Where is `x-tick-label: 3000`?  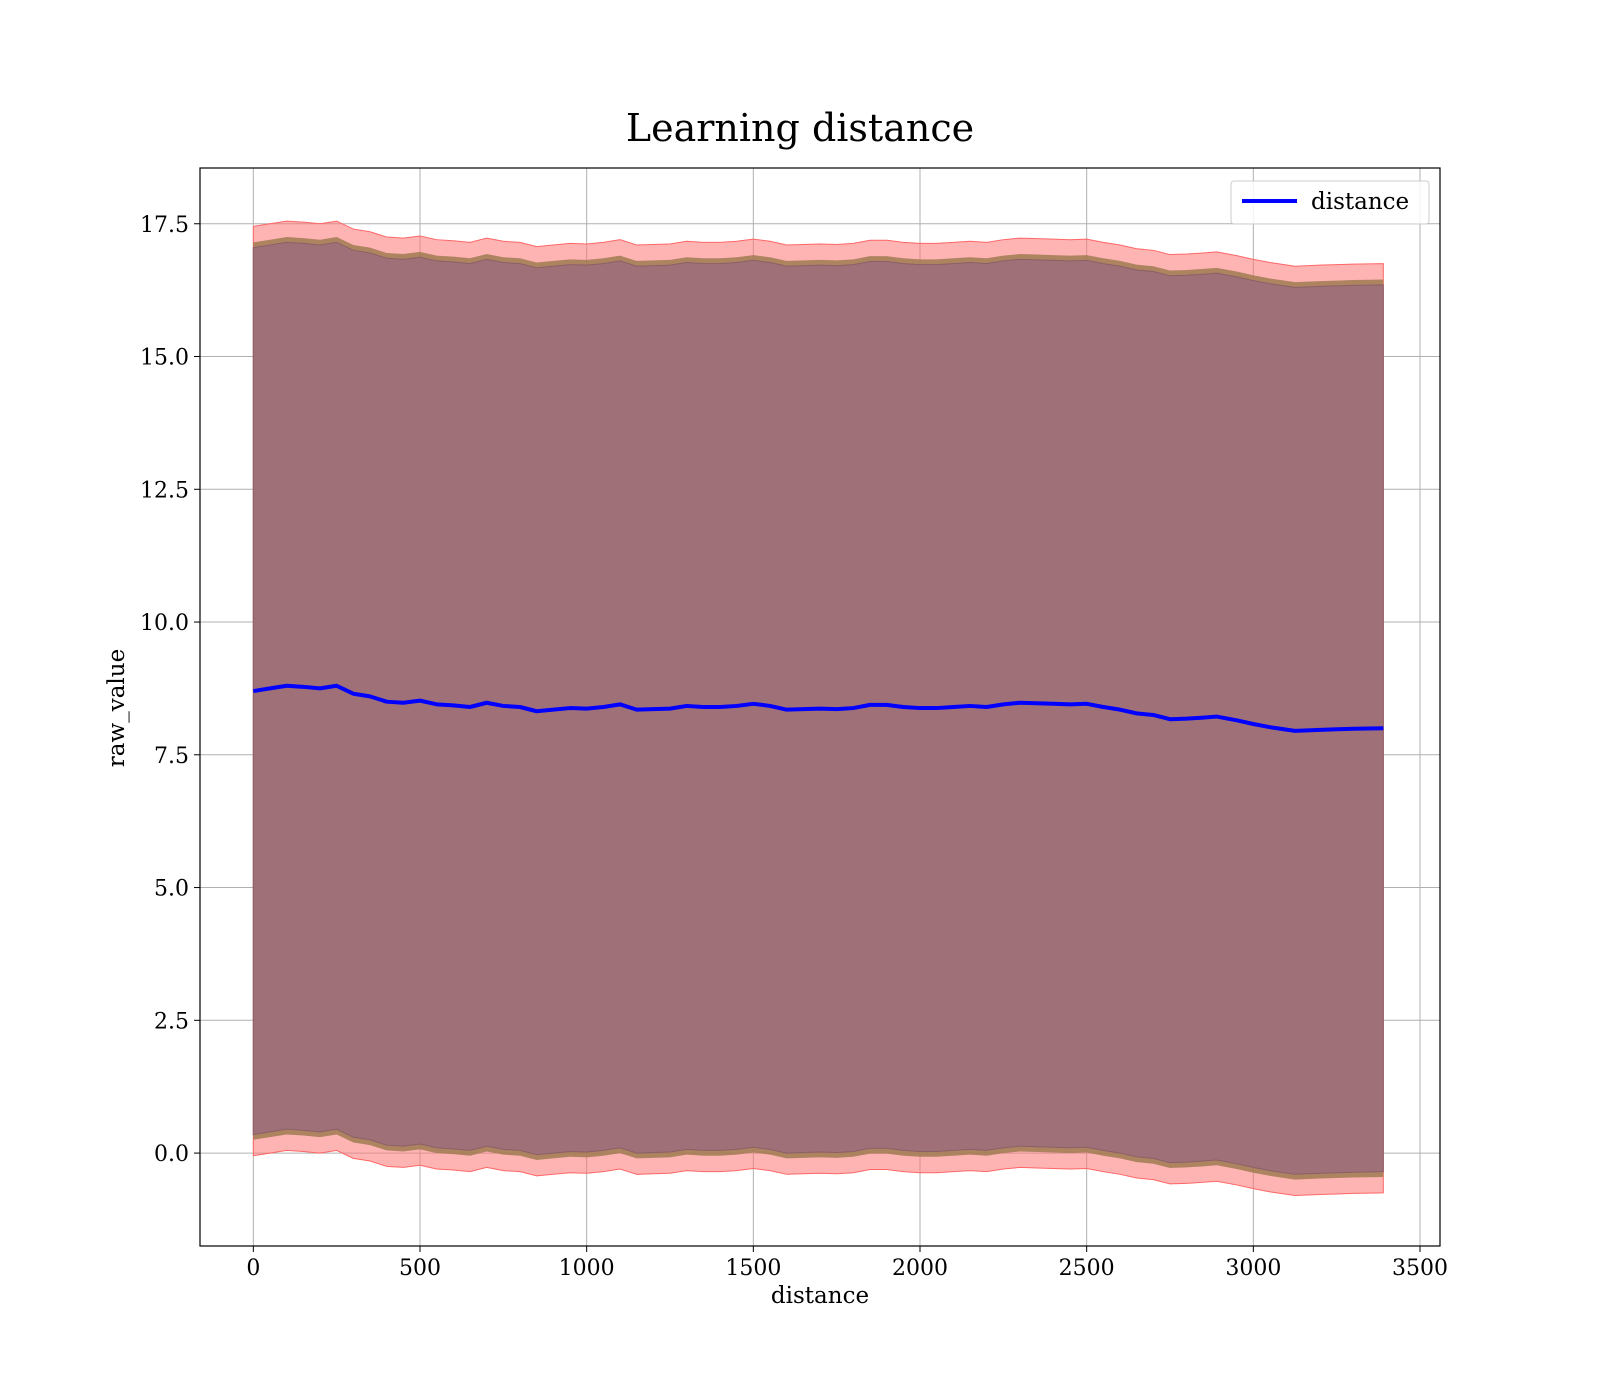 x-tick-label: 3000 is located at coordinates (1253, 1268).